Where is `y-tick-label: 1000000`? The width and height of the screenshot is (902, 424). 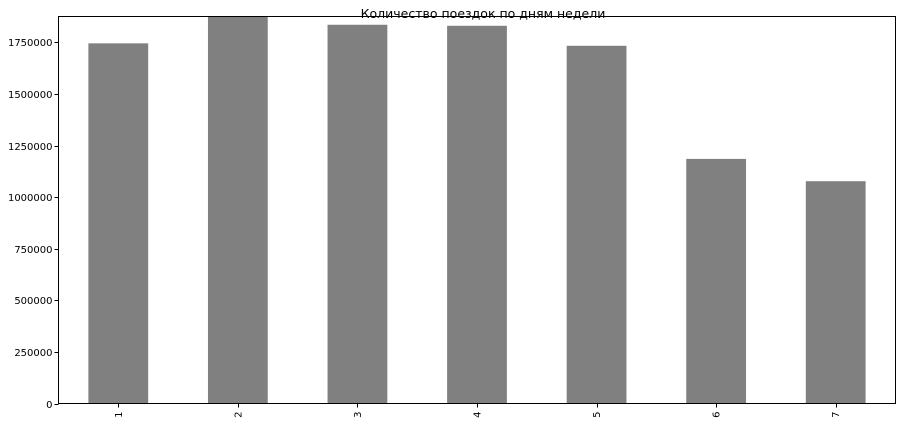 y-tick-label: 1000000 is located at coordinates (30, 198).